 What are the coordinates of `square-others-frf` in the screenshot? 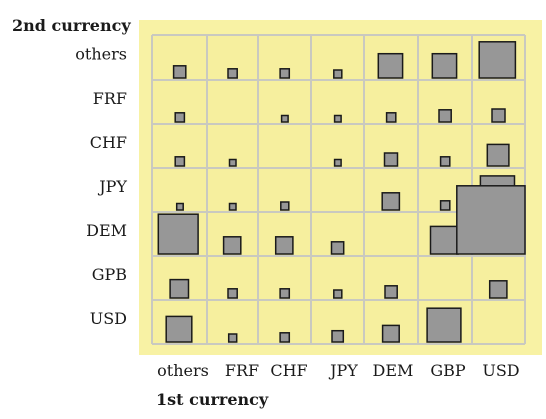 It's located at (232, 73).